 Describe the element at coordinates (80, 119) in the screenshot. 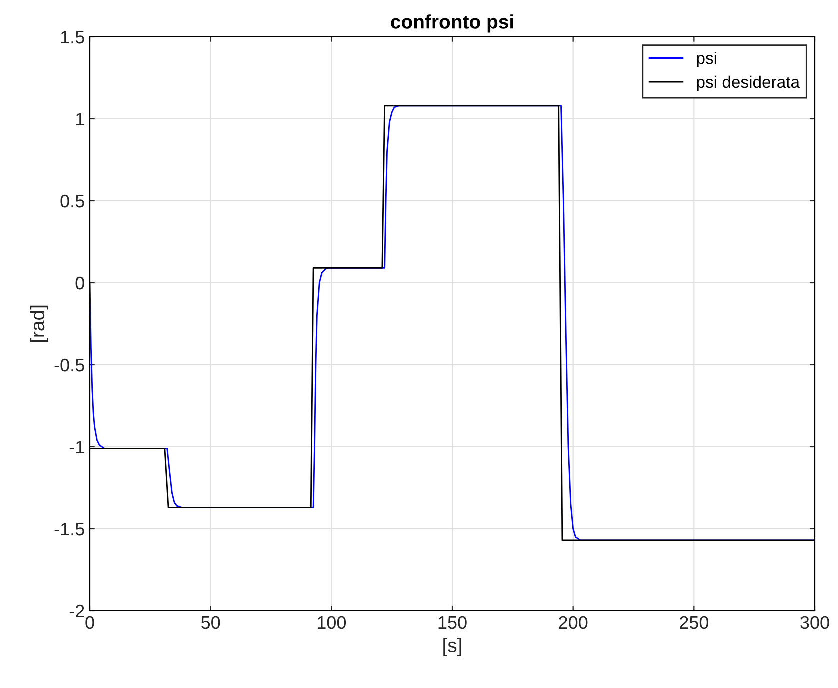

I see `y-tick-label: 1` at that location.